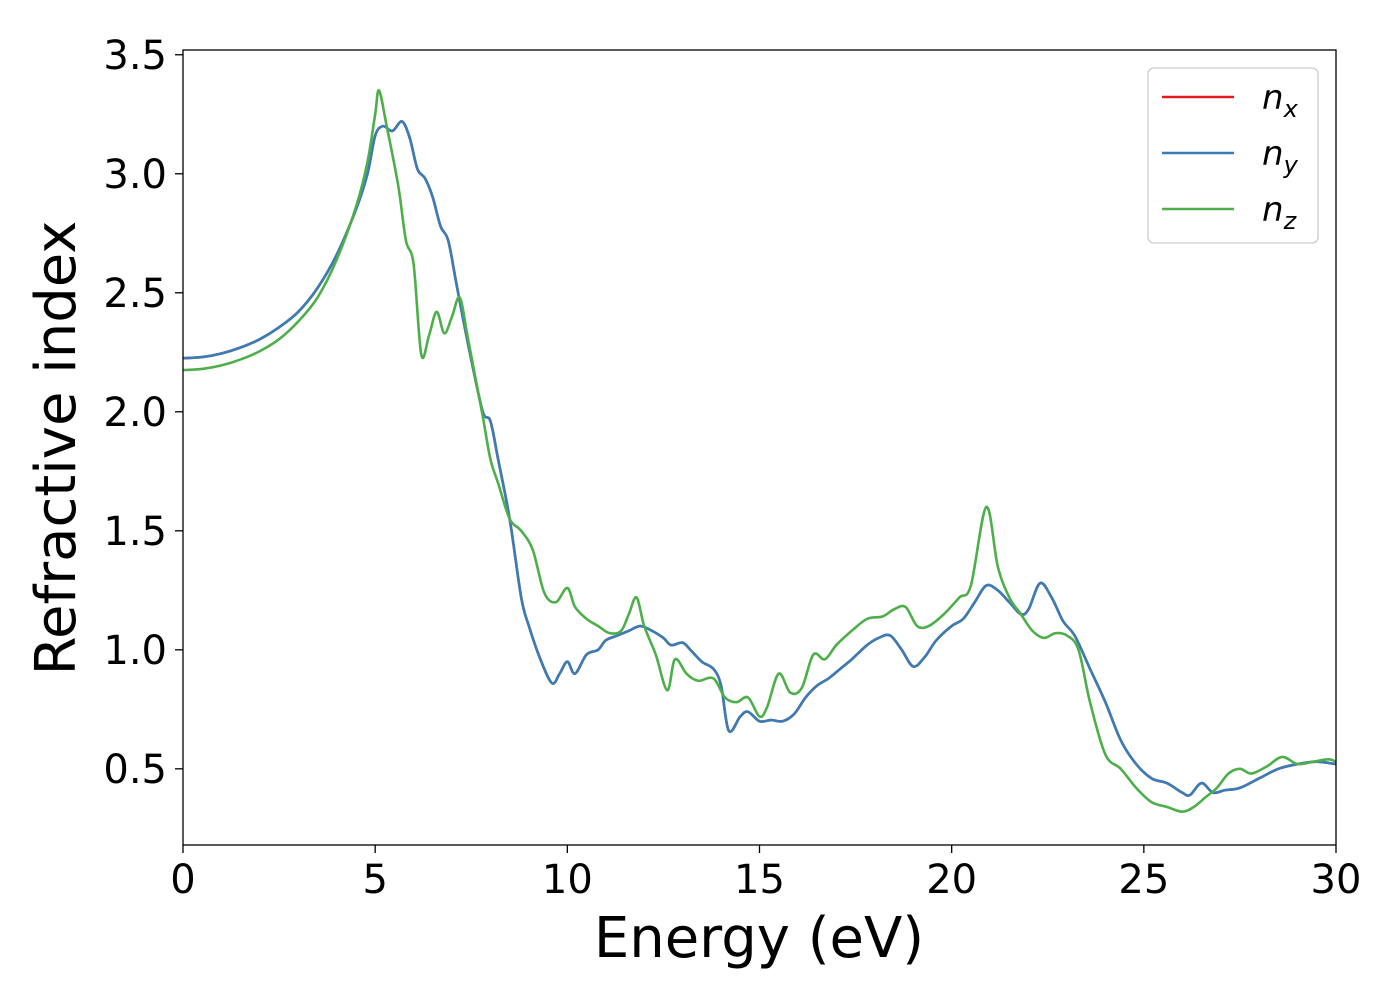  I want to click on legend-label-nz: nz, so click(1280, 212).